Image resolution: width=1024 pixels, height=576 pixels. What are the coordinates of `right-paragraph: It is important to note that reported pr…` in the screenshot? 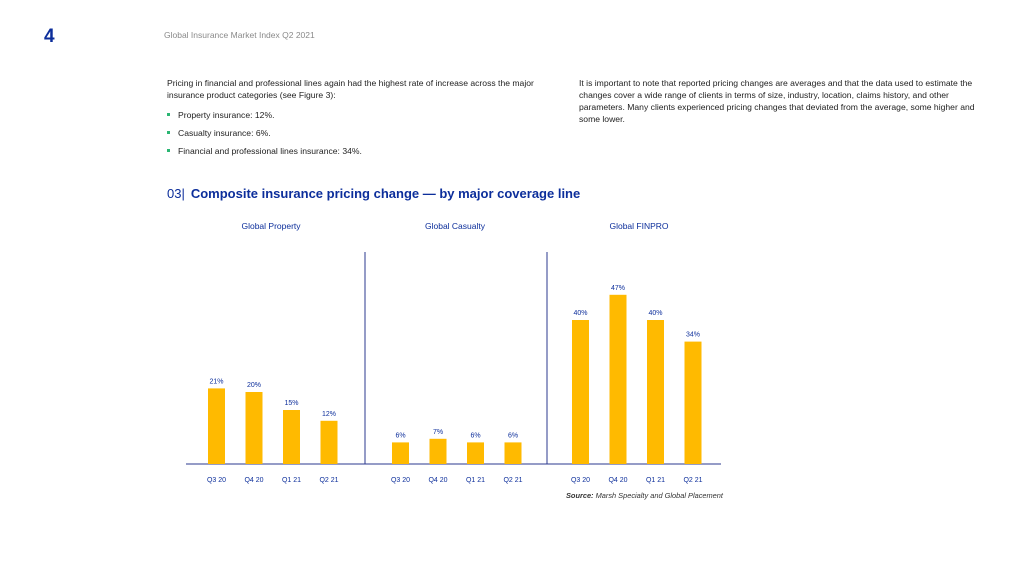 It's located at (777, 101).